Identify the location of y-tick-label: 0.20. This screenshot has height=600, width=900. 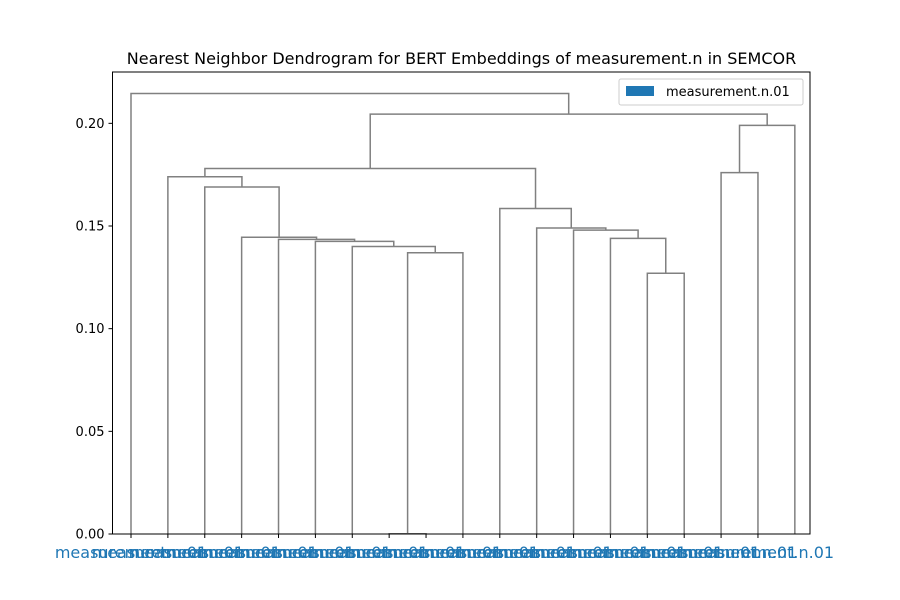
(90, 124).